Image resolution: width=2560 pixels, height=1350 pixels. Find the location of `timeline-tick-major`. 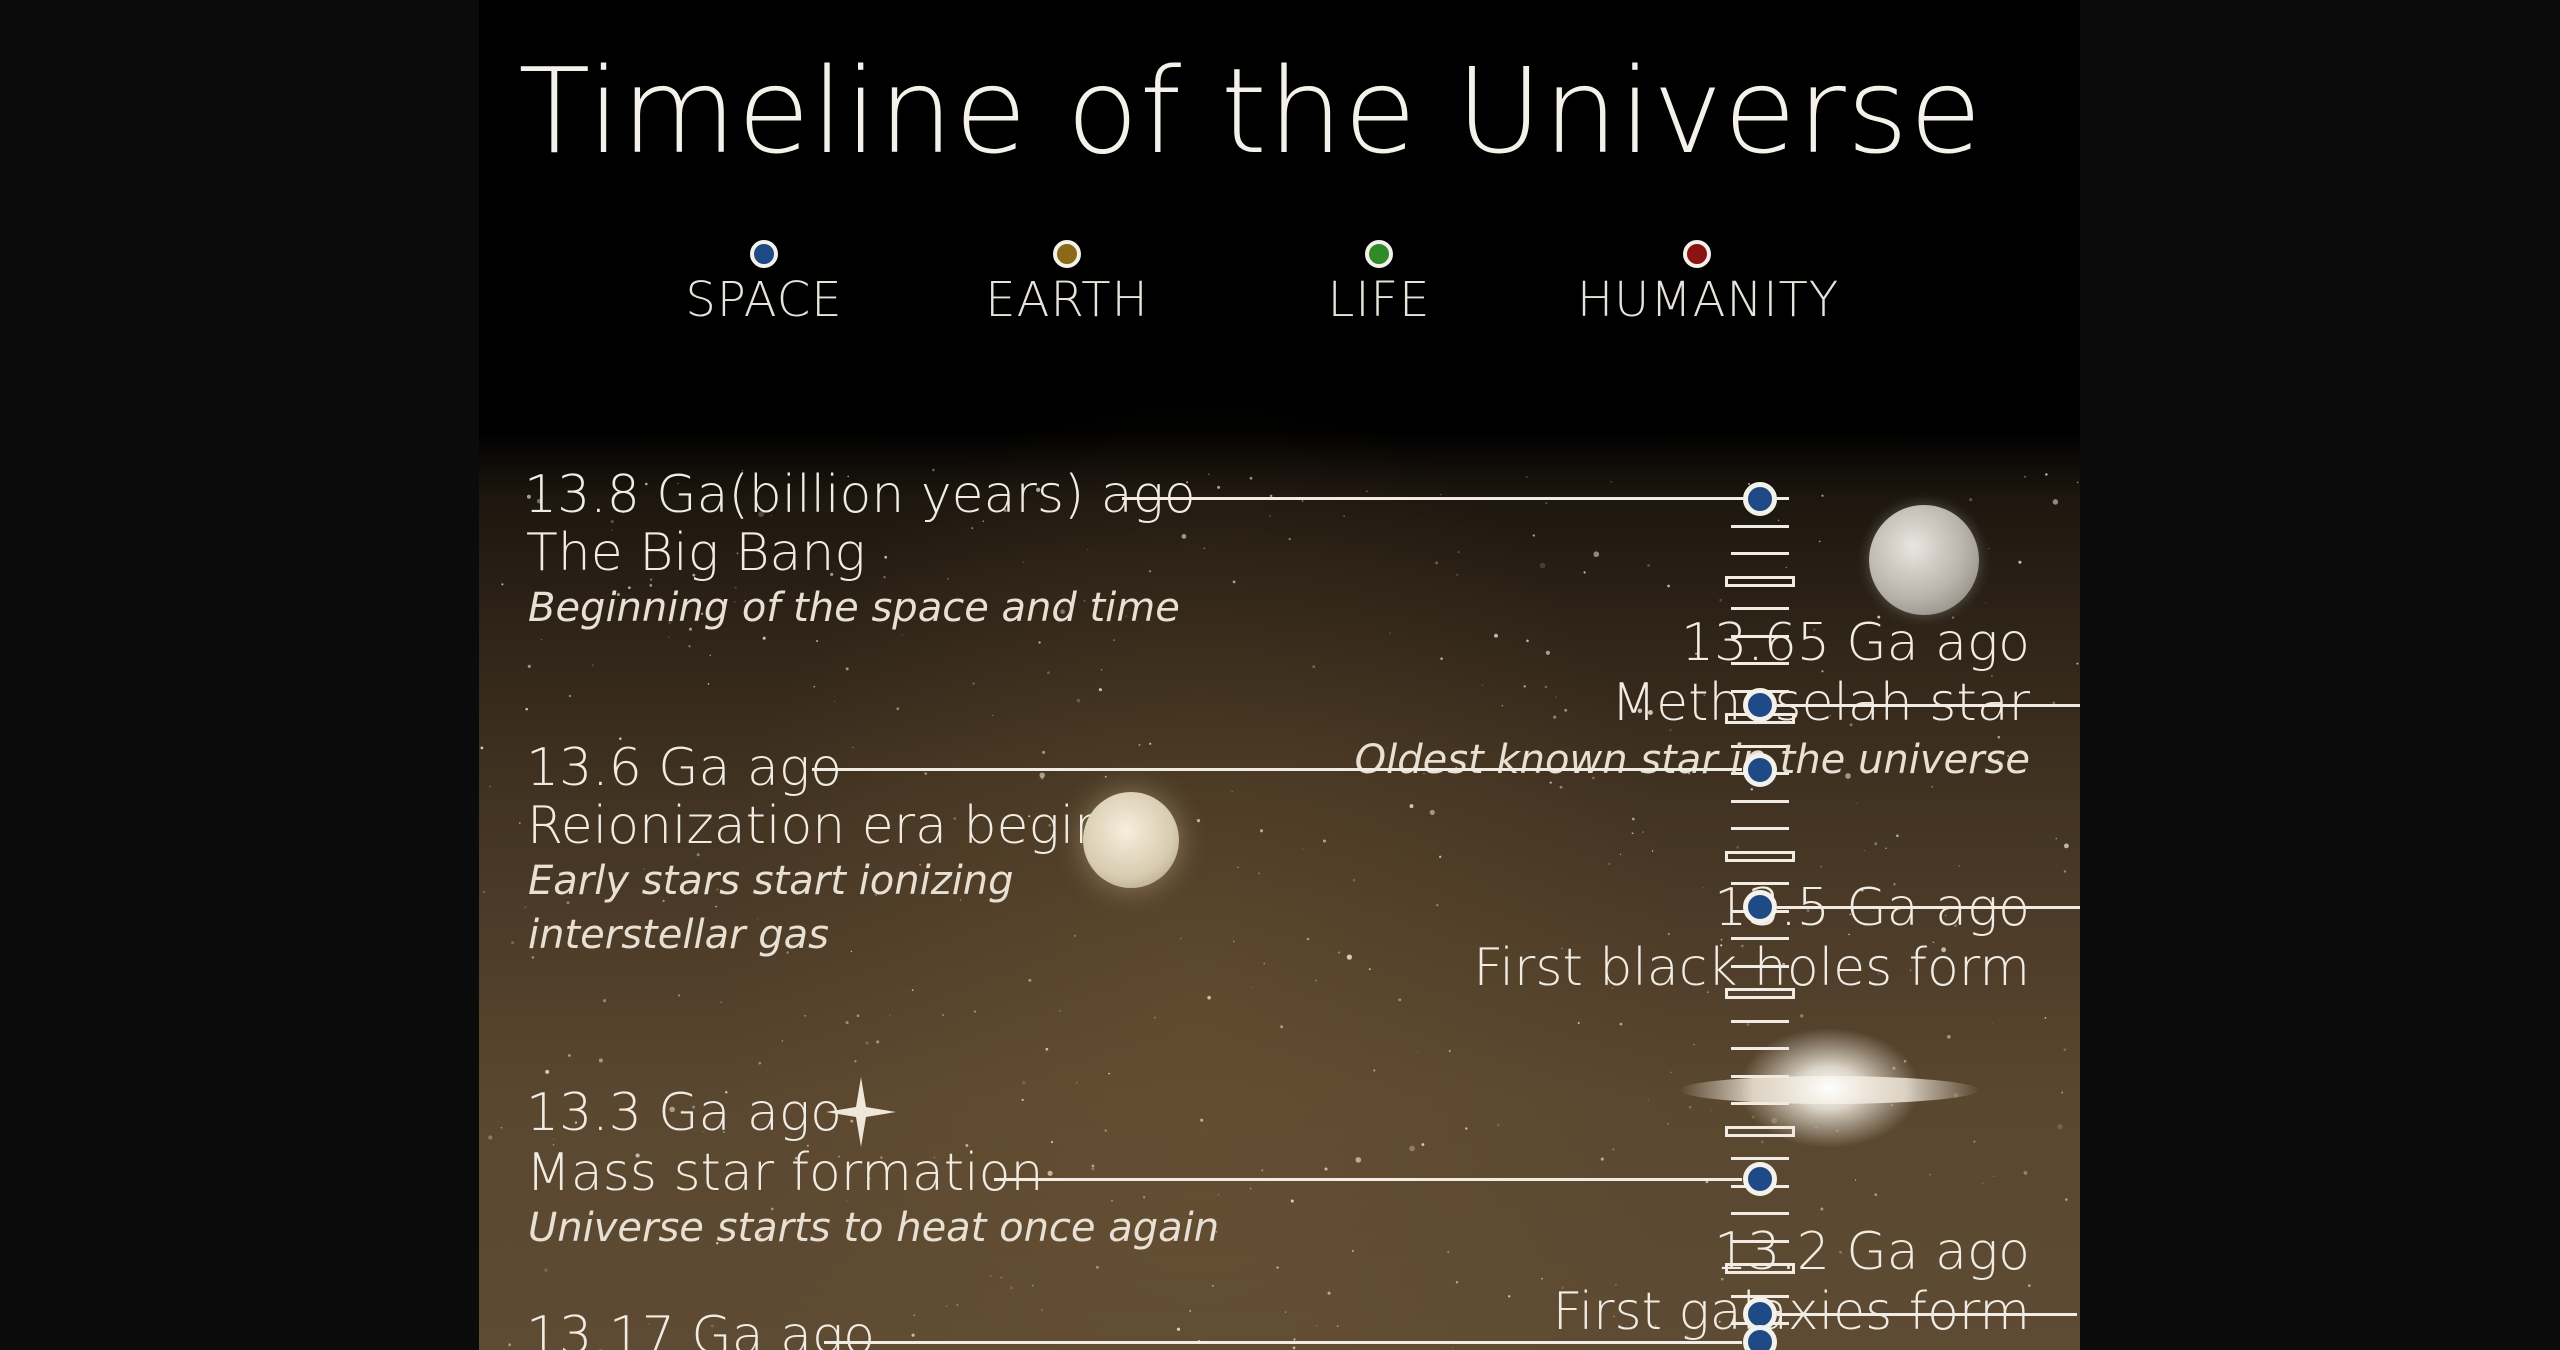

timeline-tick-major is located at coordinates (1760, 1268).